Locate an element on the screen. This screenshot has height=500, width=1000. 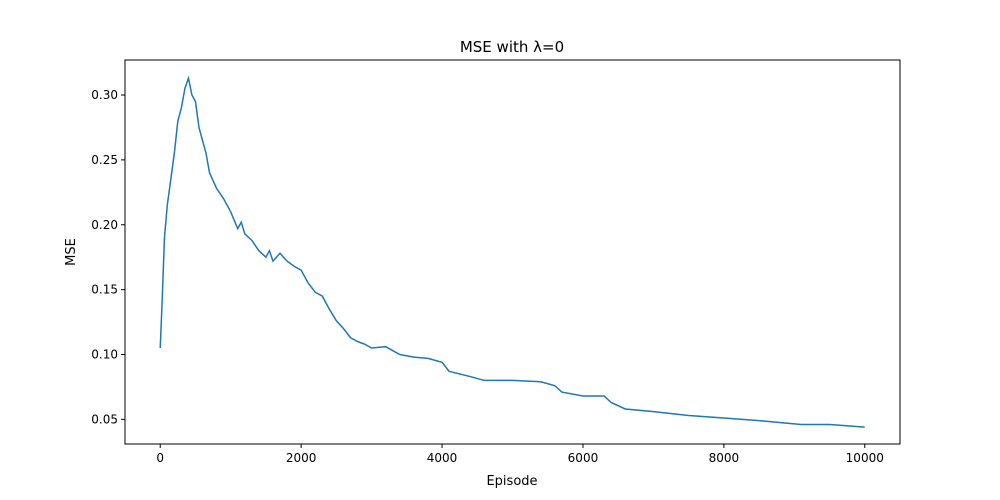
y-tick-label: 0.20 is located at coordinates (104, 225).